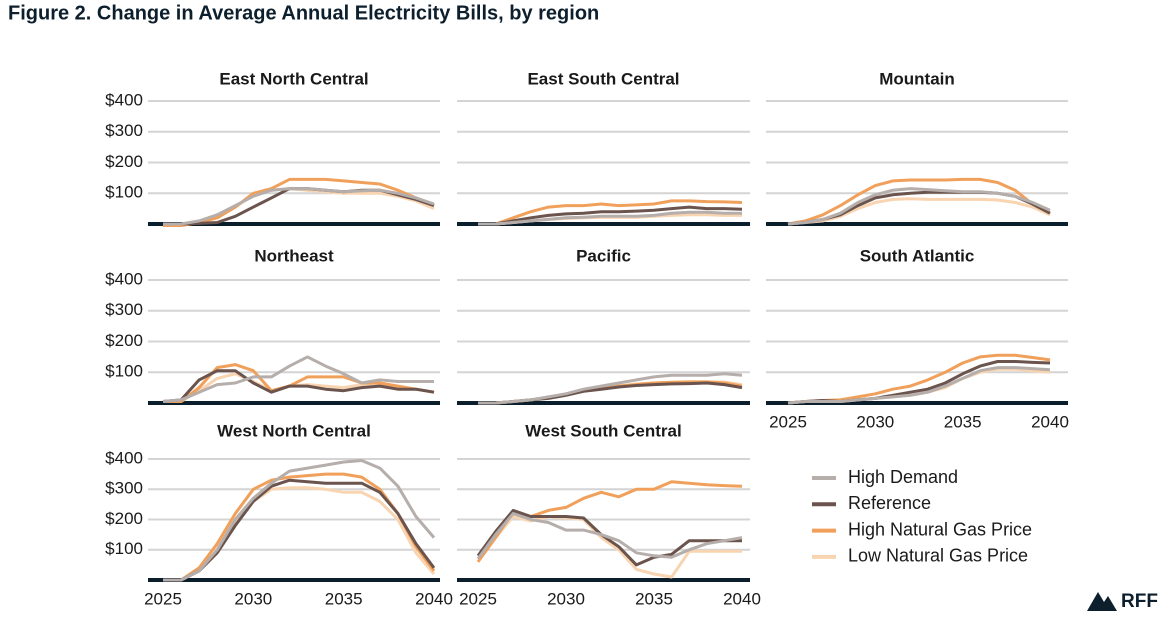  I want to click on panel-title: Pacific, so click(603, 255).